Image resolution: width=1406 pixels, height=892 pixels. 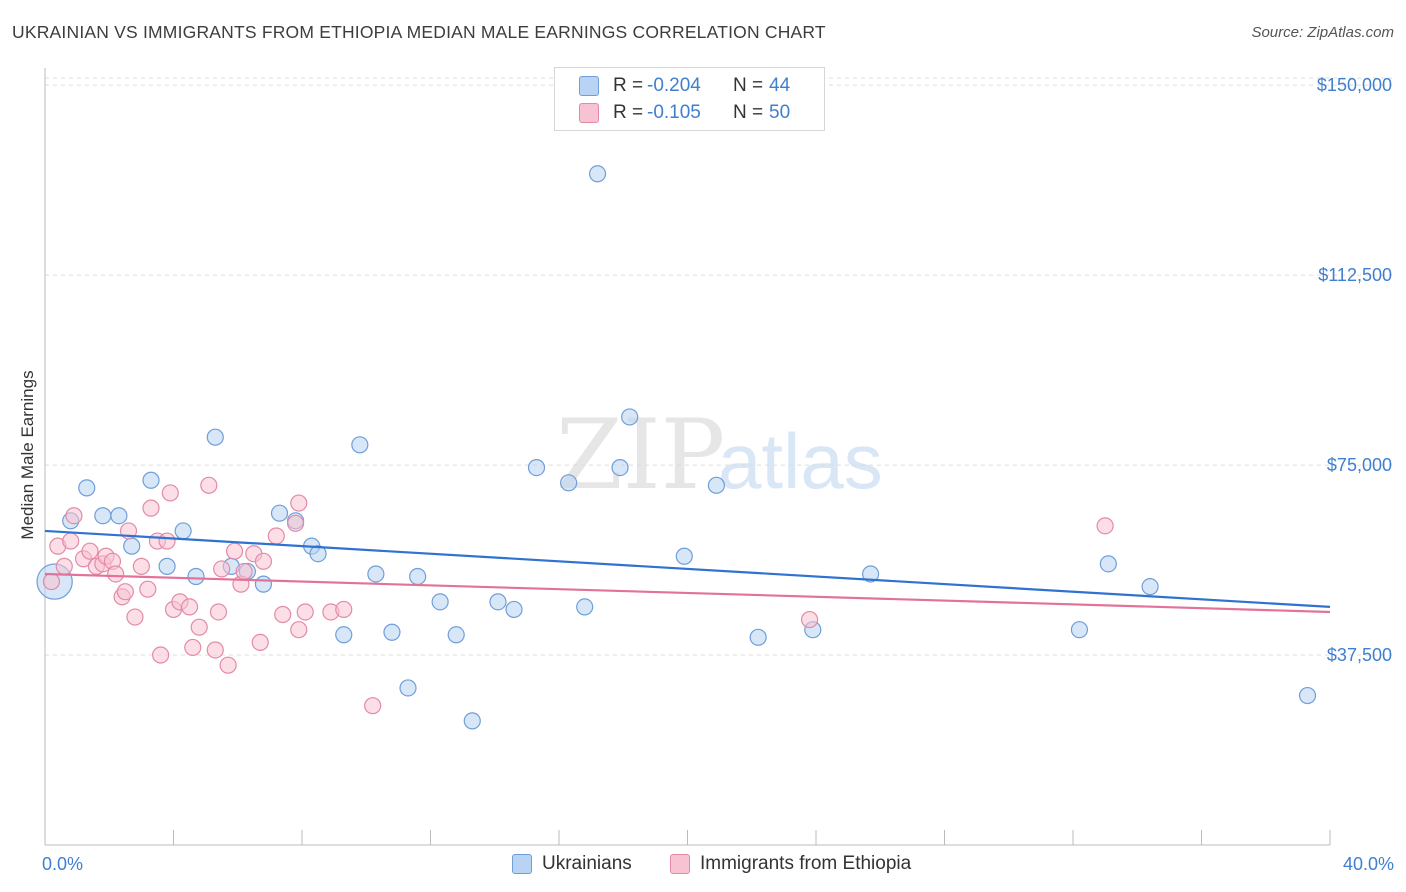 What do you see at coordinates (1354, 85) in the screenshot?
I see `y-tick-label: $150,000` at bounding box center [1354, 85].